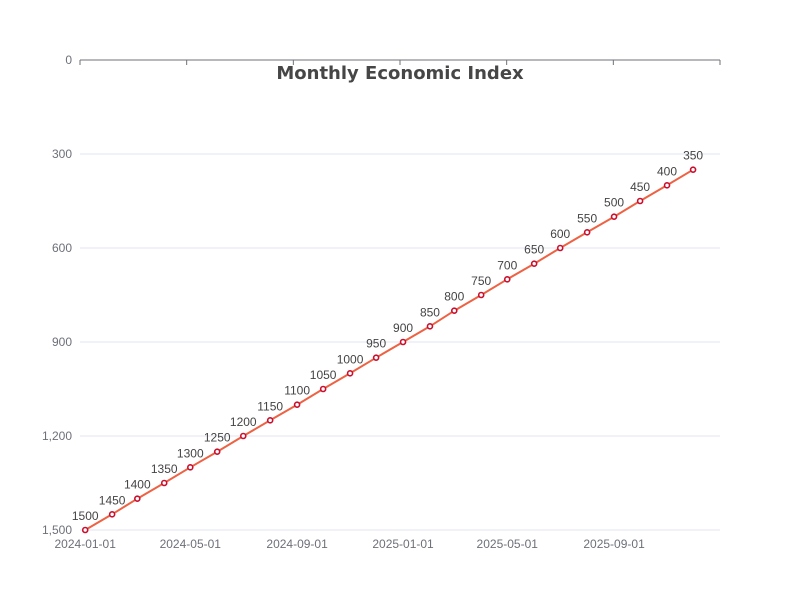 The height and width of the screenshot is (600, 800). I want to click on chart-title: Monthly Economic Index, so click(400, 73).